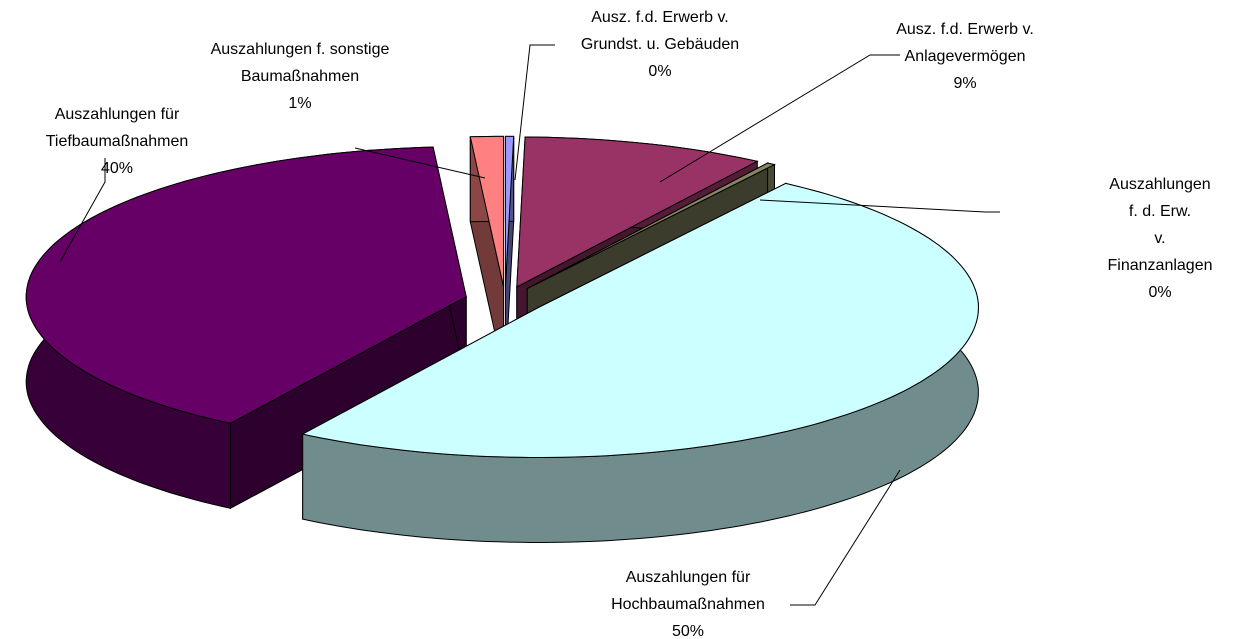 The width and height of the screenshot is (1260, 639). I want to click on value-label: 9%, so click(965, 83).